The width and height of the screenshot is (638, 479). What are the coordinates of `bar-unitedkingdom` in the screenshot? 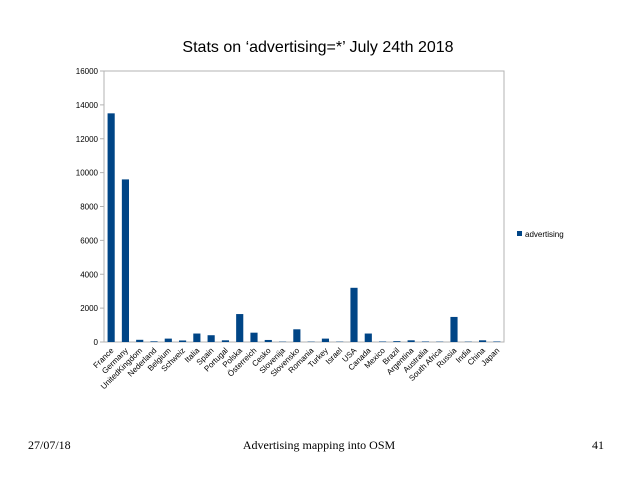 It's located at (140, 340).